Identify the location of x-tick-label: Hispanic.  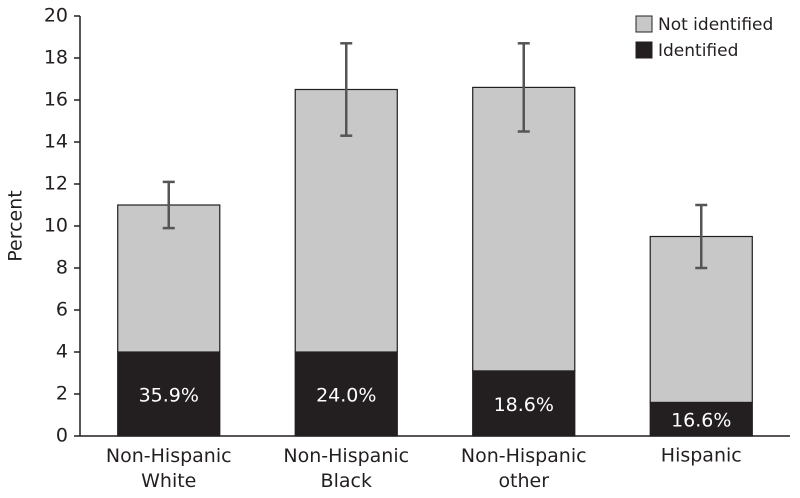
(701, 456).